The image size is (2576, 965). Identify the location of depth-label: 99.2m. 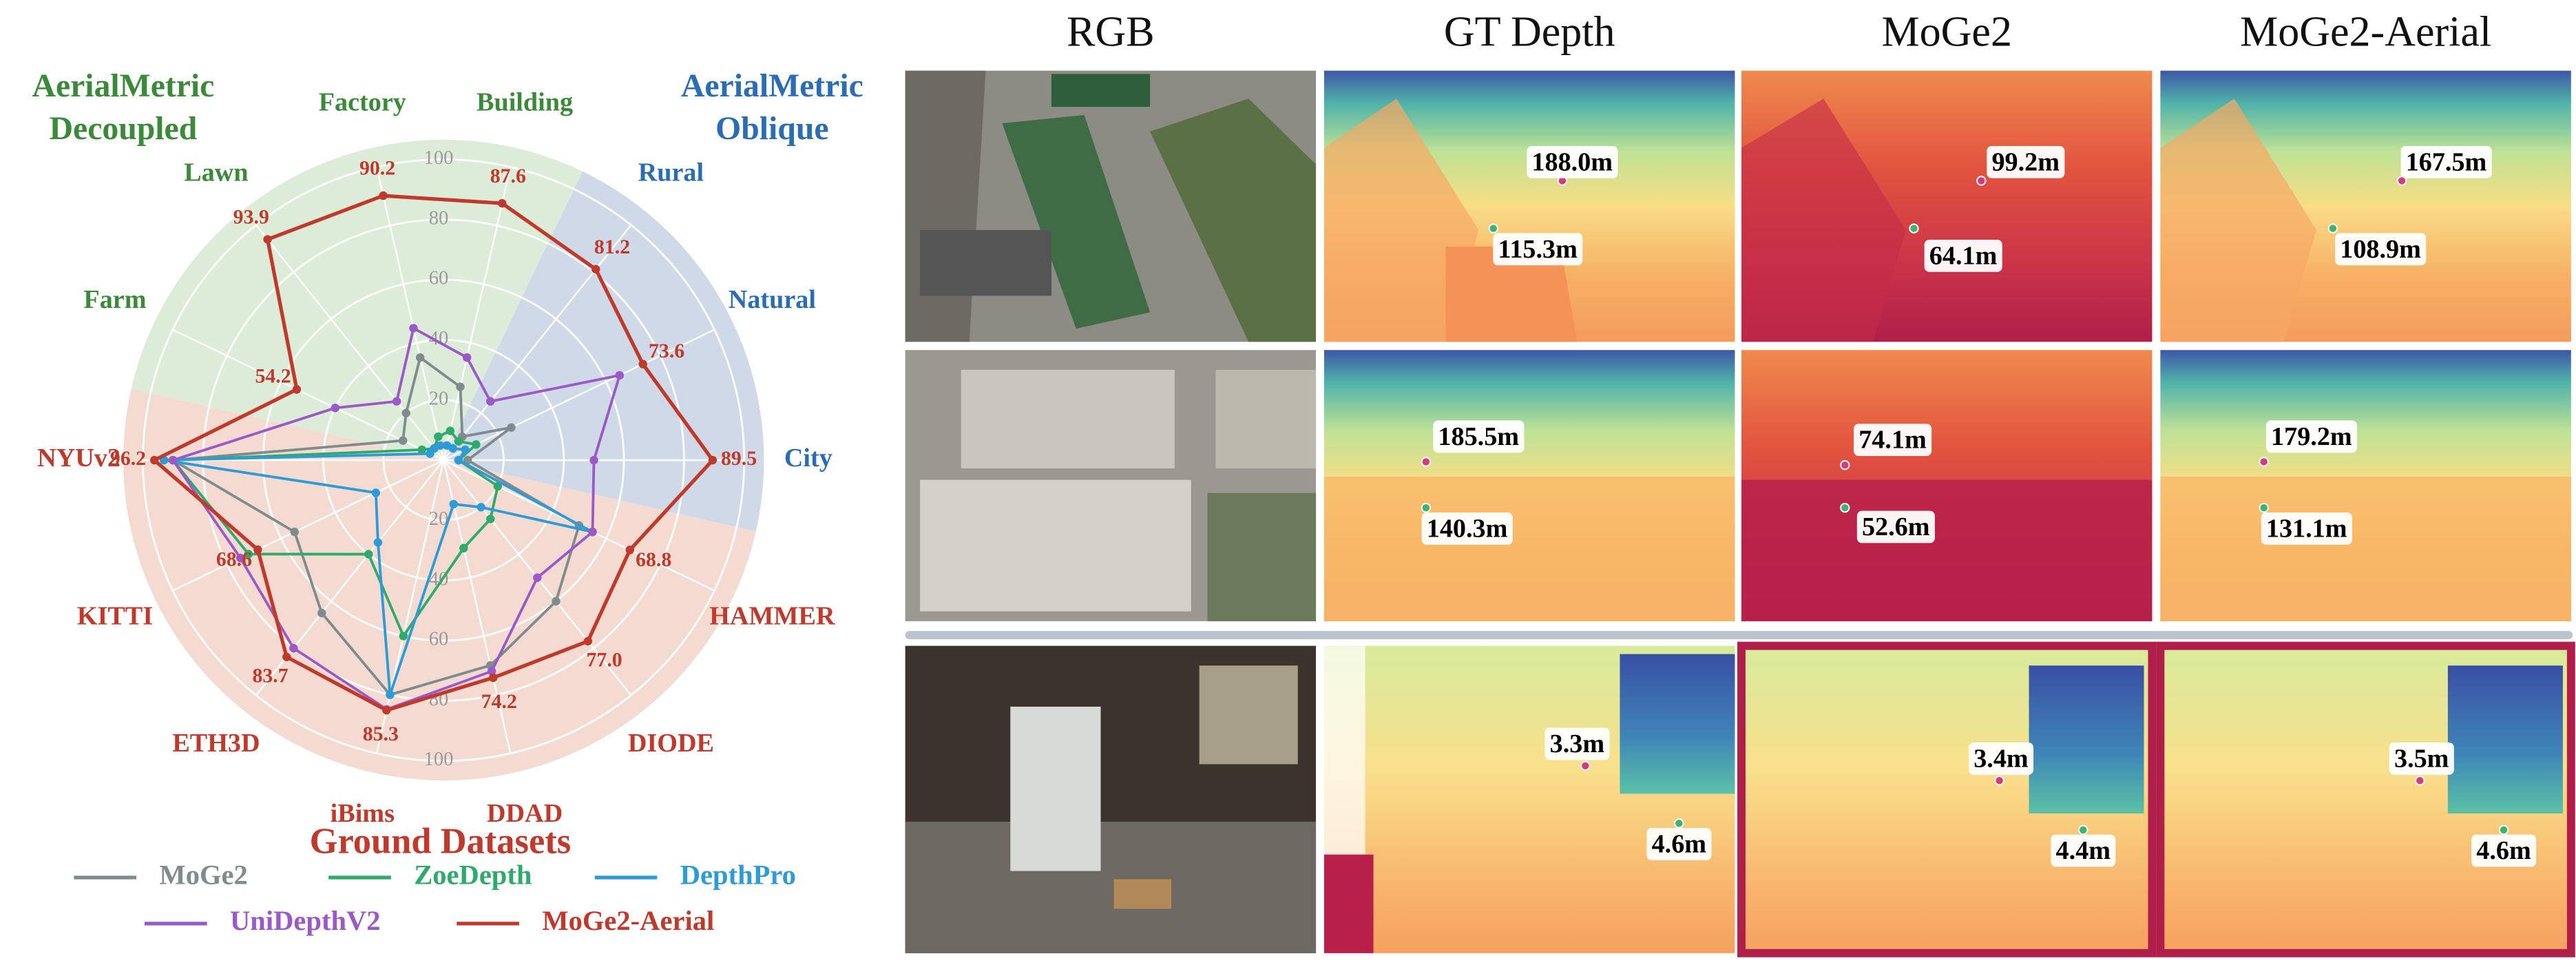
(2025, 161).